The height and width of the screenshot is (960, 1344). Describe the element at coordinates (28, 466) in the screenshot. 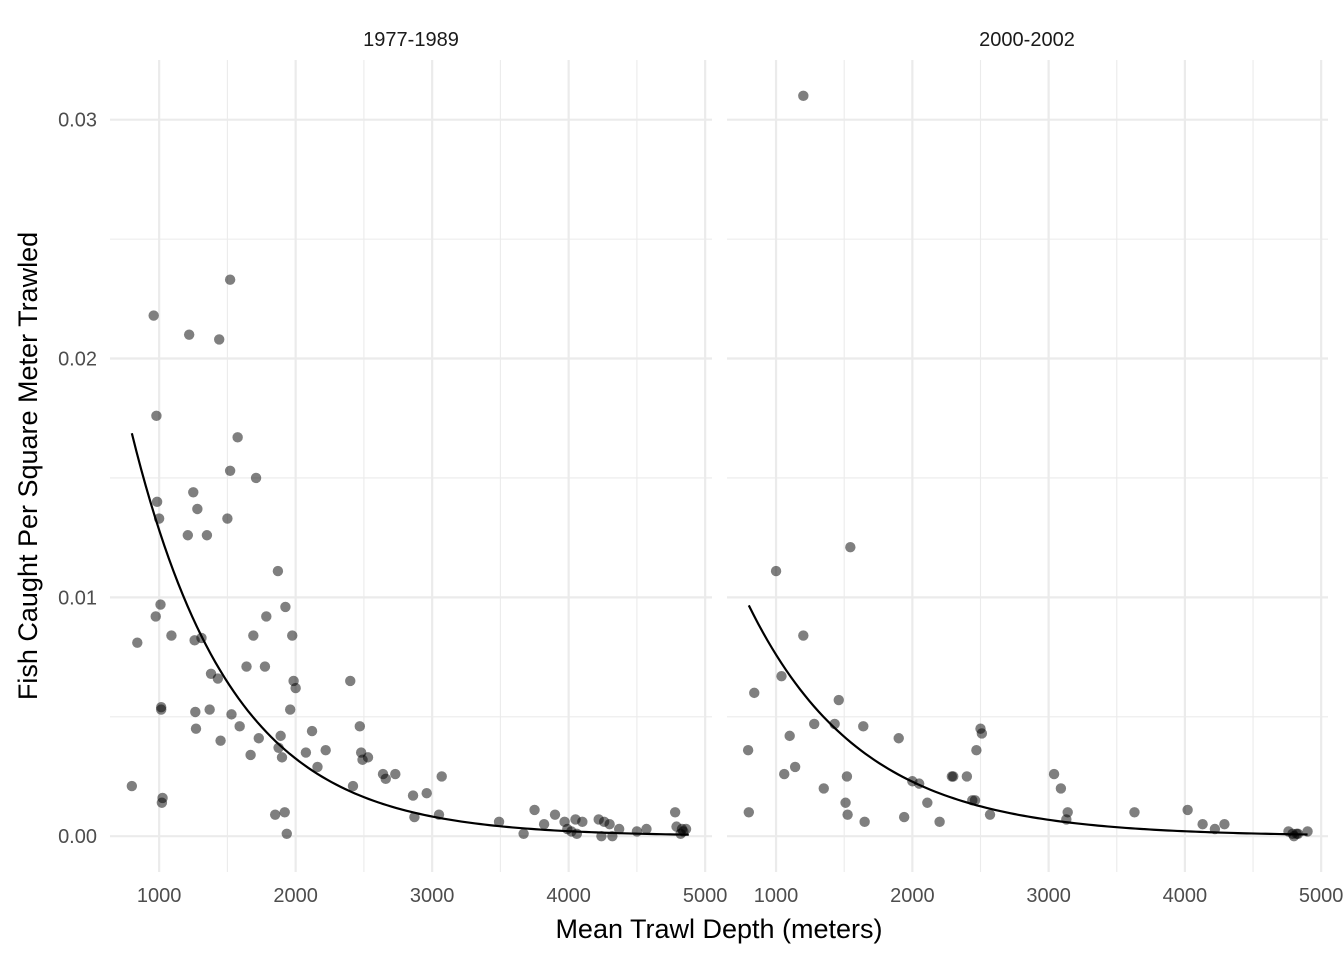

I see `y-axis-title: Fish Caught Per Square Meter Trawled` at that location.